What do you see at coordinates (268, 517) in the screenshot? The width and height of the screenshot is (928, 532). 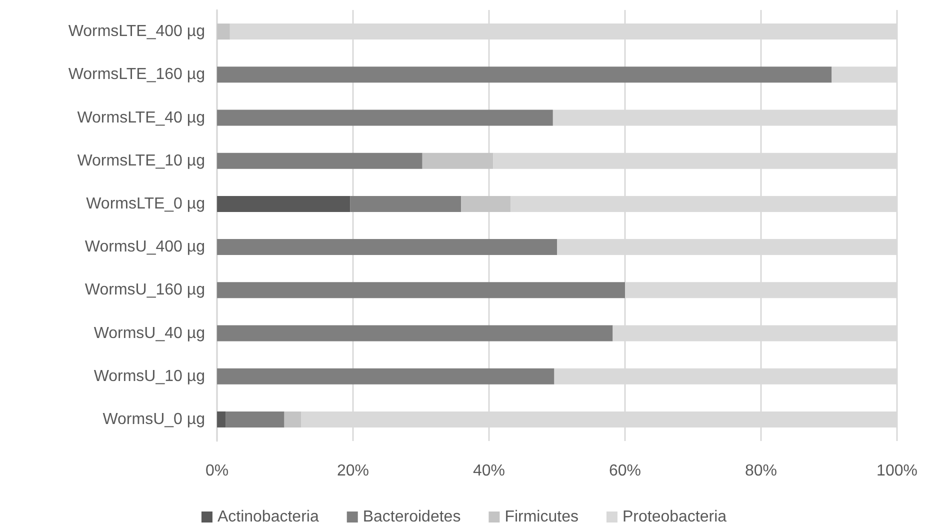 I see `legend-label: Actinobacteria` at bounding box center [268, 517].